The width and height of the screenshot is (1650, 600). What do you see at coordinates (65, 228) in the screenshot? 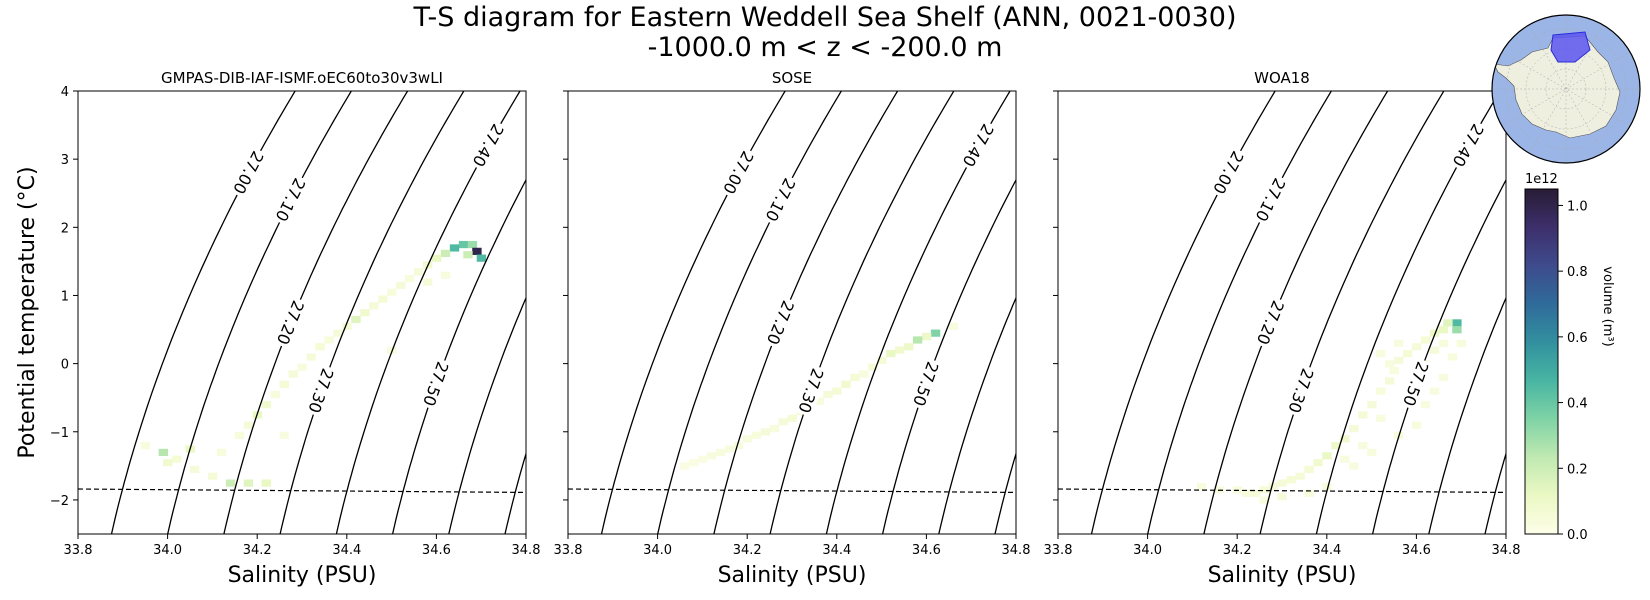
I see `y-tick-label: 2` at bounding box center [65, 228].